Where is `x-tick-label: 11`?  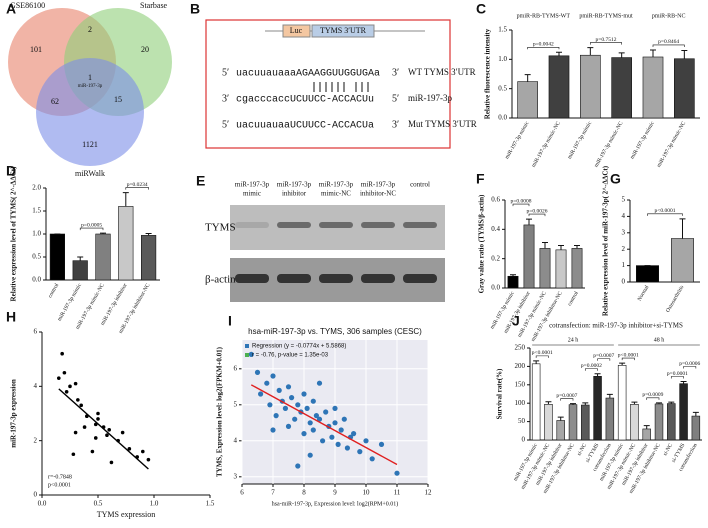
x-tick-label: 11 is located at coordinates (397, 493).